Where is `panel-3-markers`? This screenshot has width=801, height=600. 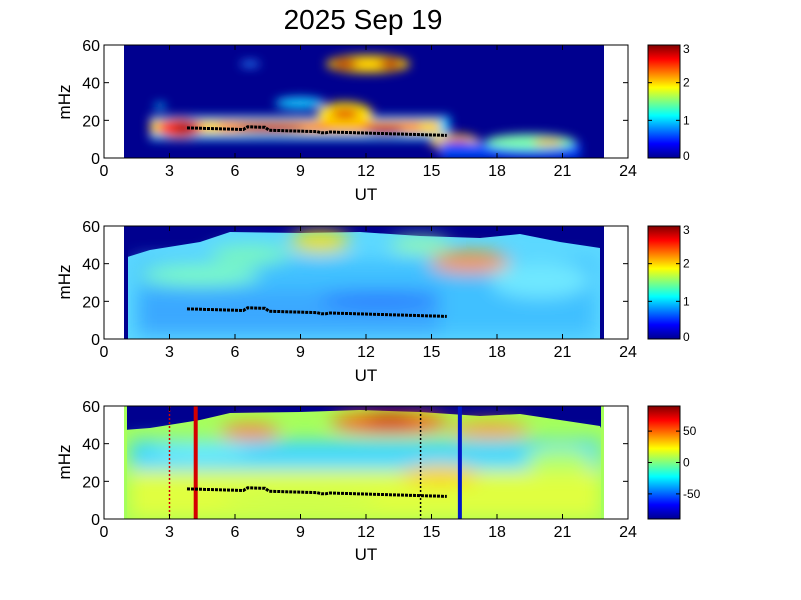 panel-3-markers is located at coordinates (315, 462).